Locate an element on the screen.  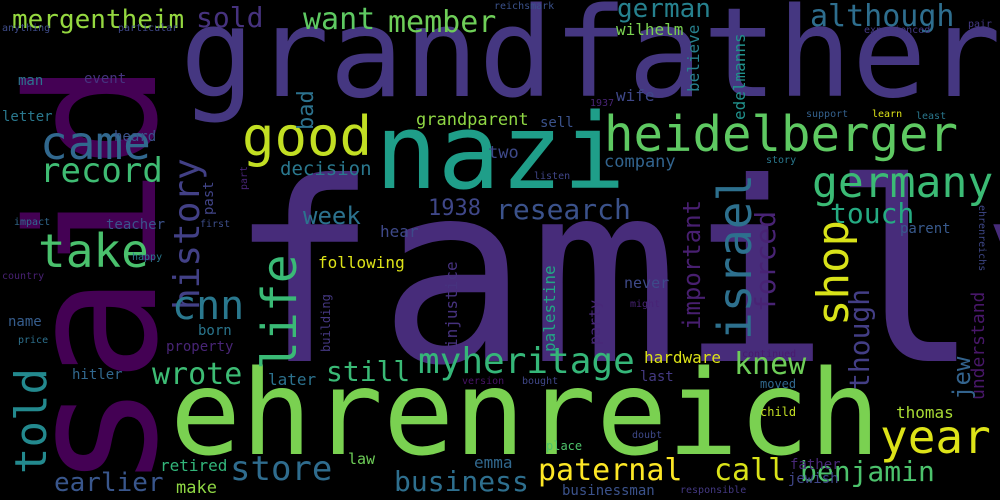
word-member: member is located at coordinates (442, 22).